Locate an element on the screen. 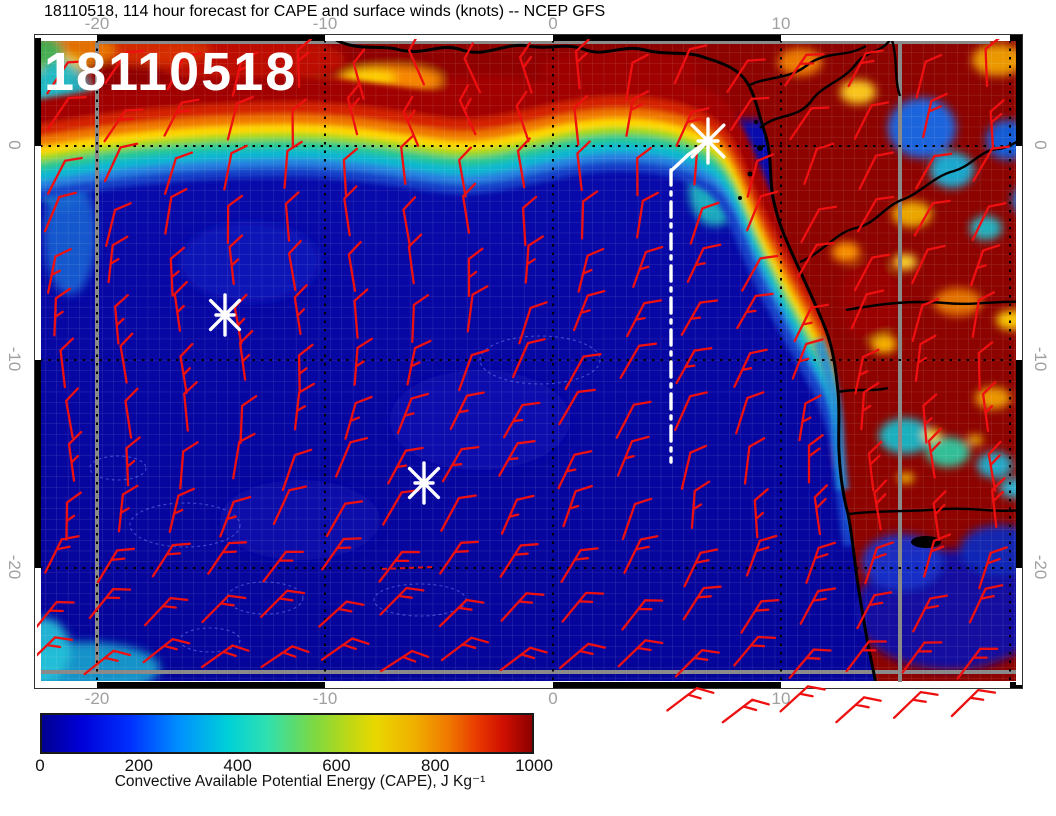  colorbar-tick-label: 1000 is located at coordinates (534, 765).